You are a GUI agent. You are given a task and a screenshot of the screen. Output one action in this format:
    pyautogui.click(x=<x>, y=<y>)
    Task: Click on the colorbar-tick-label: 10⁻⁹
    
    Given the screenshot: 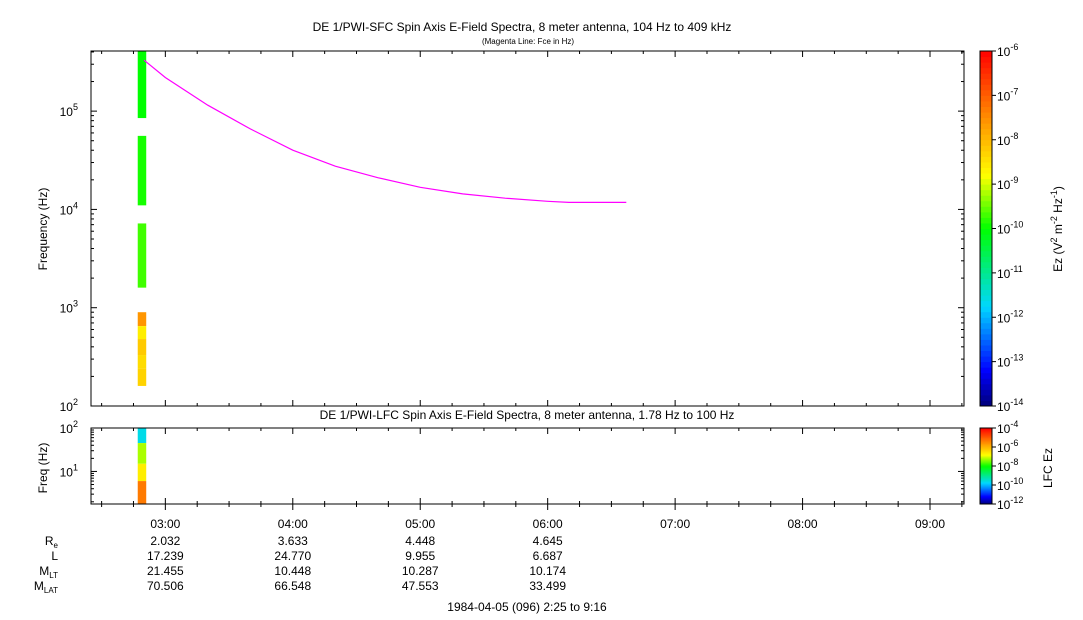 What is the action you would take?
    pyautogui.click(x=1007, y=183)
    